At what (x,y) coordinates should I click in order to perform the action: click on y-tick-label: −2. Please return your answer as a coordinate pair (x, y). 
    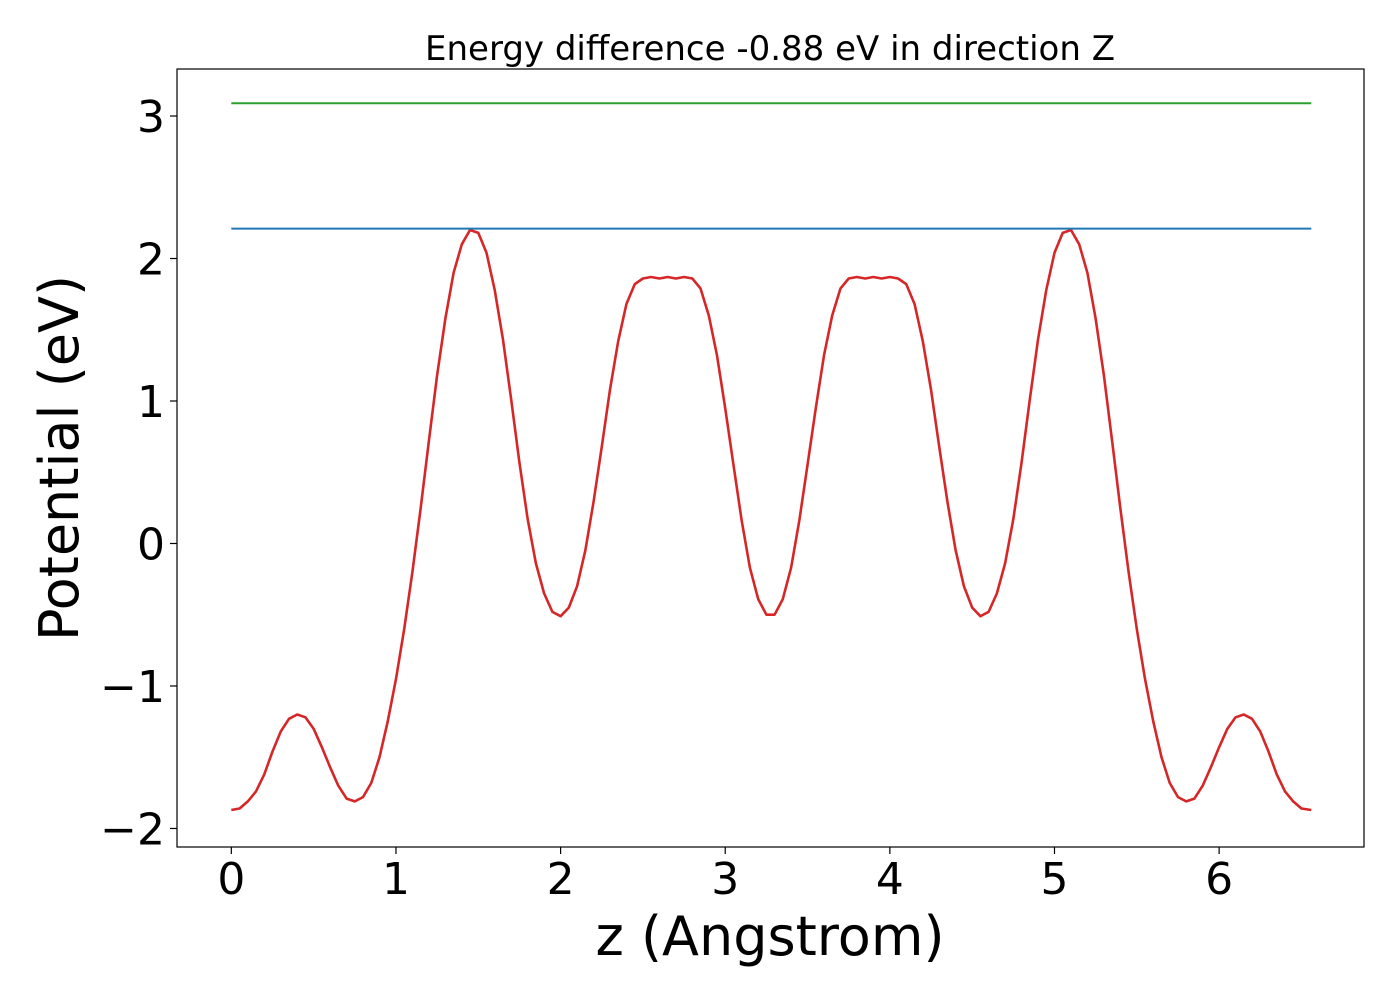
    Looking at the image, I should click on (132, 829).